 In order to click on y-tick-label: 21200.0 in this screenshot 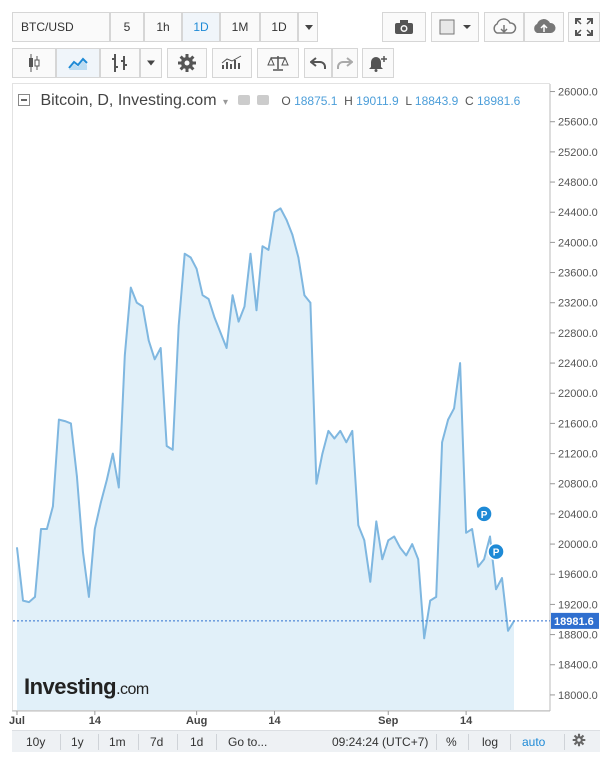, I will do `click(578, 455)`.